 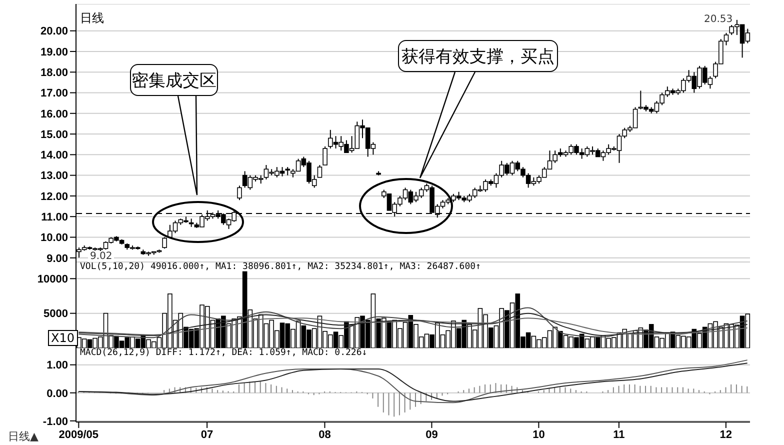 What do you see at coordinates (538, 434) in the screenshot?
I see `x-tick-label: 10` at bounding box center [538, 434].